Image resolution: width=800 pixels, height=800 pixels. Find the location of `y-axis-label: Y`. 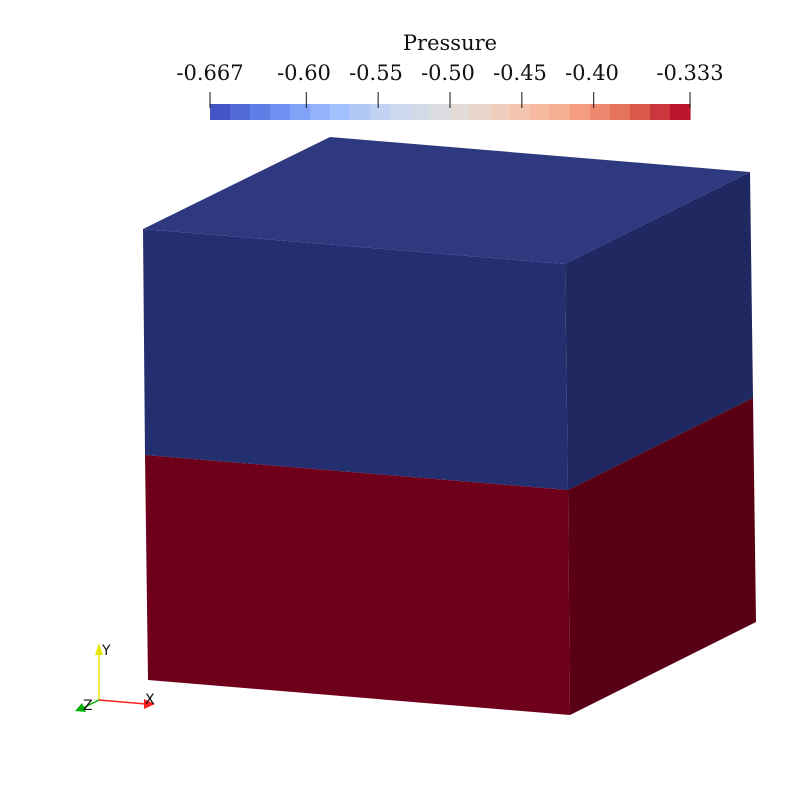

y-axis-label: Y is located at coordinates (106, 651).